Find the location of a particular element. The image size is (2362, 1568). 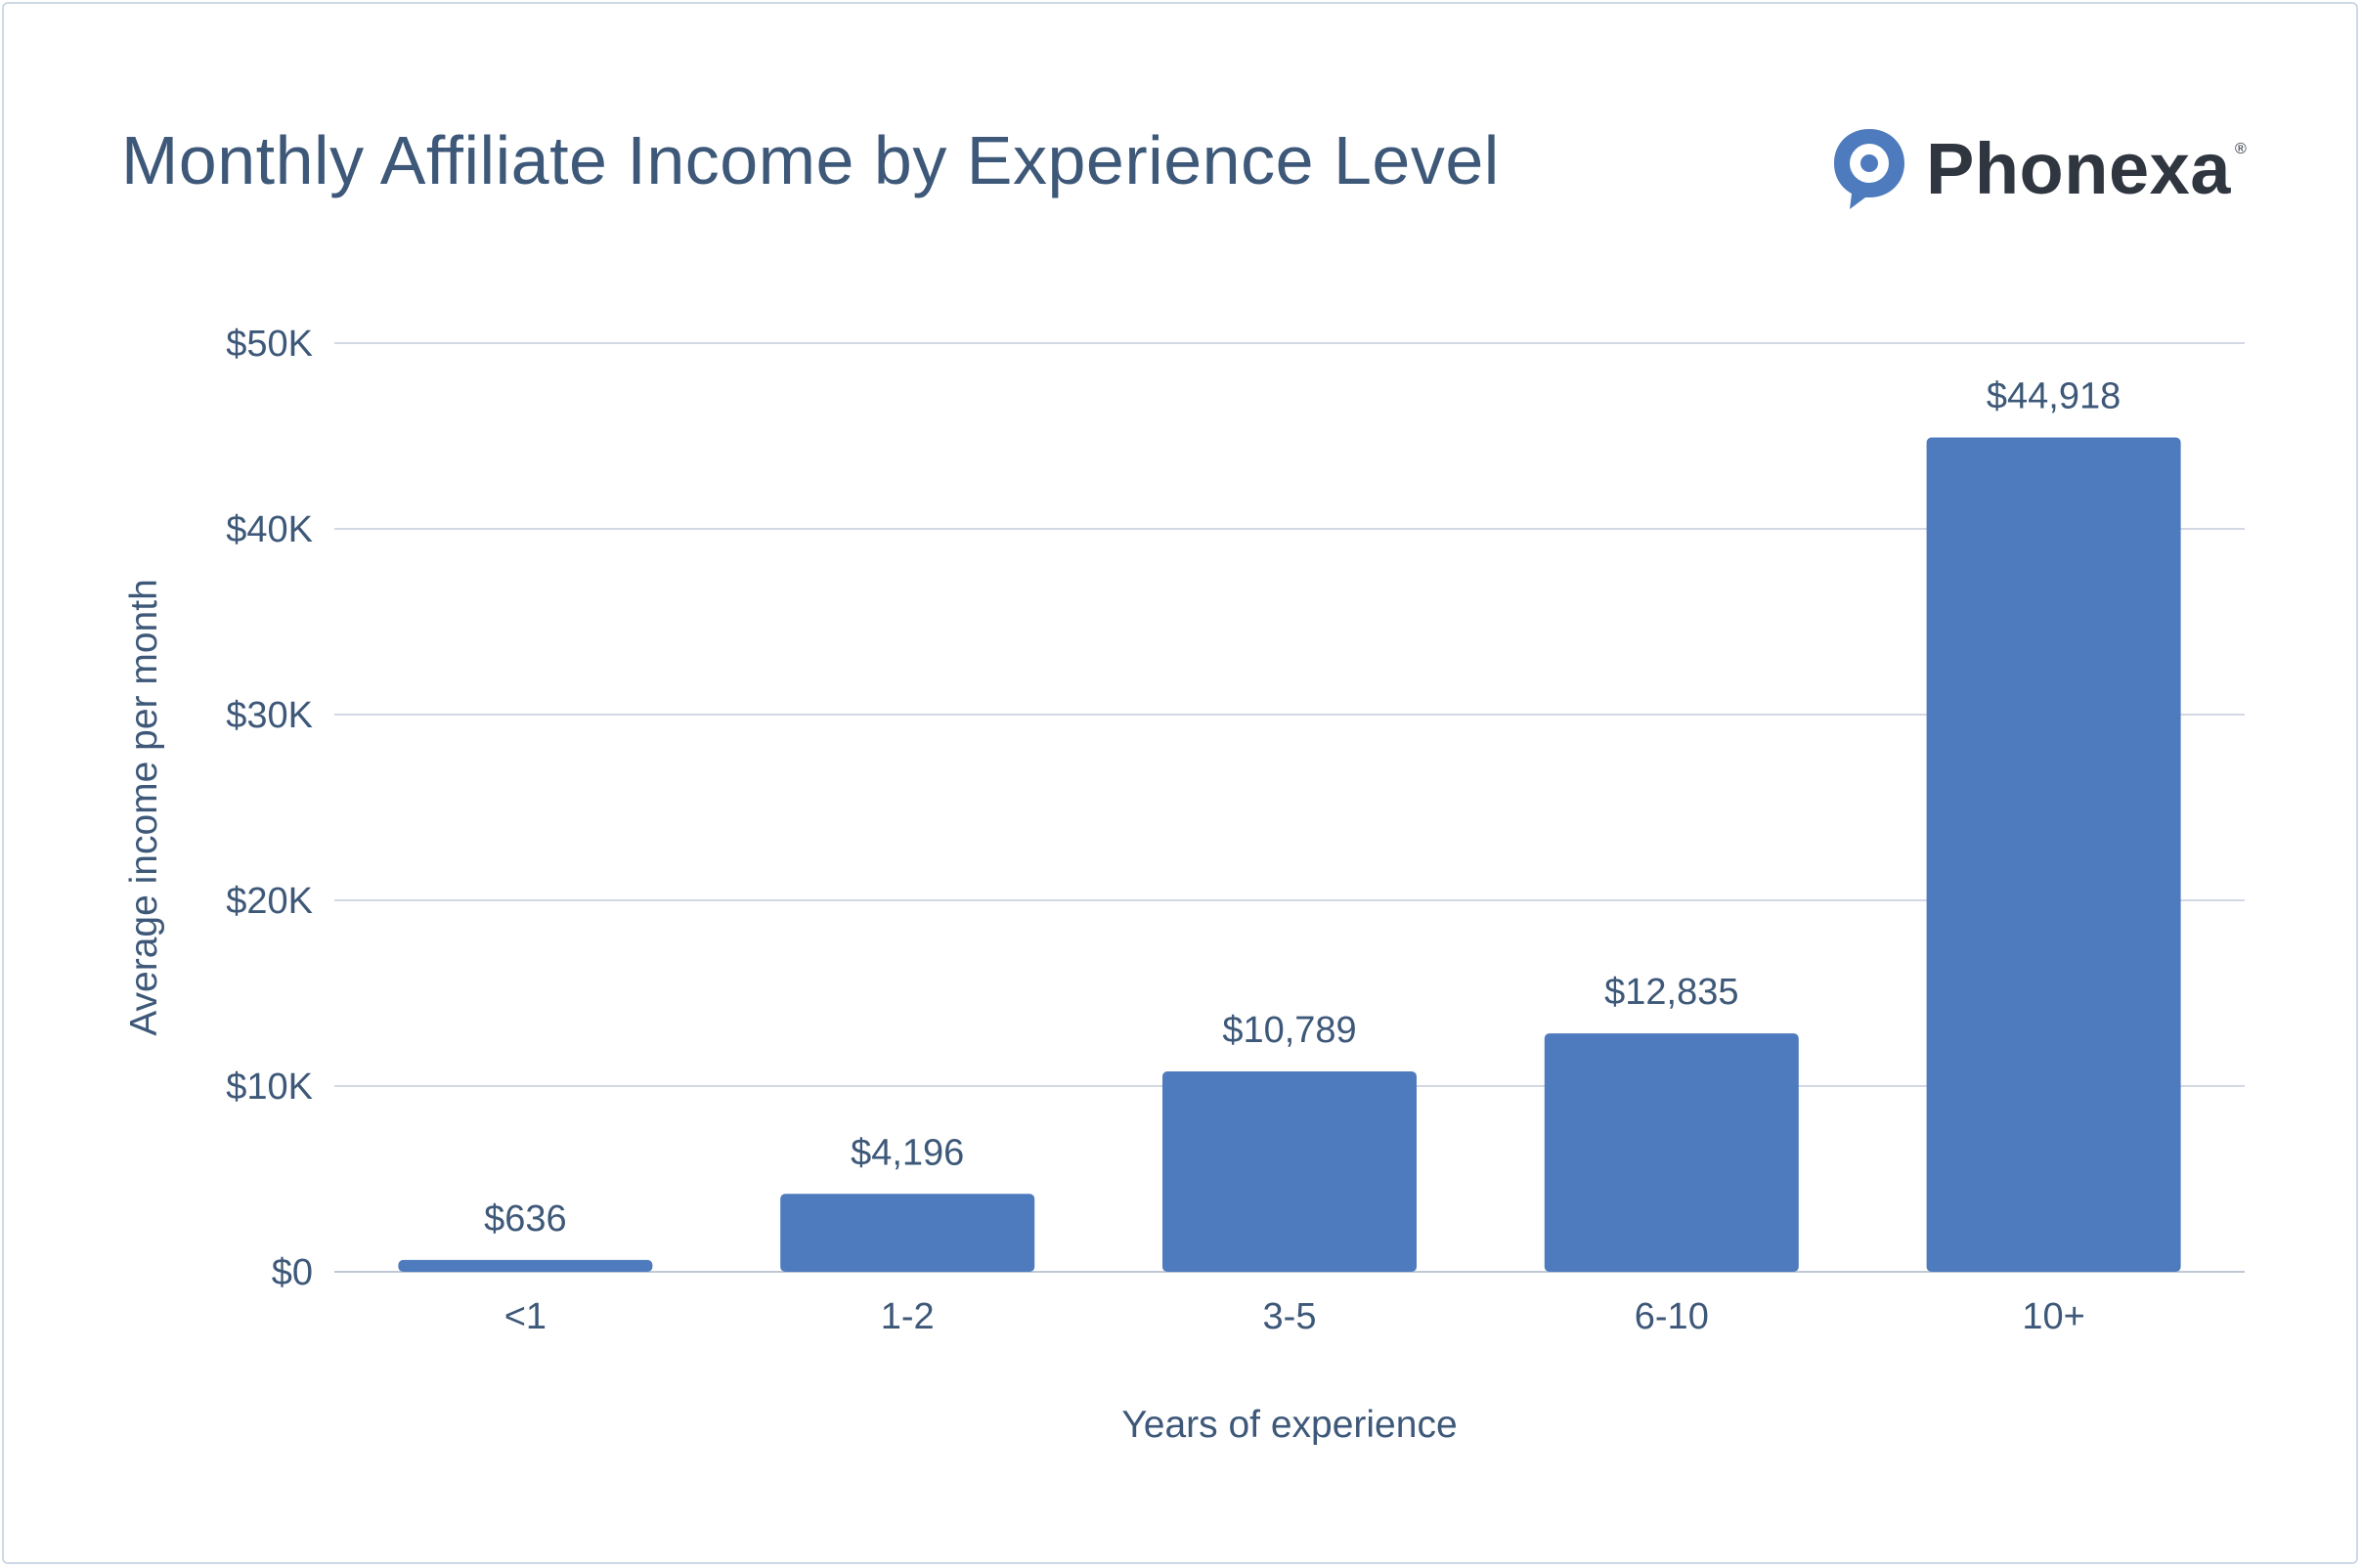

bar-value-label: $12,835 is located at coordinates (1671, 992).